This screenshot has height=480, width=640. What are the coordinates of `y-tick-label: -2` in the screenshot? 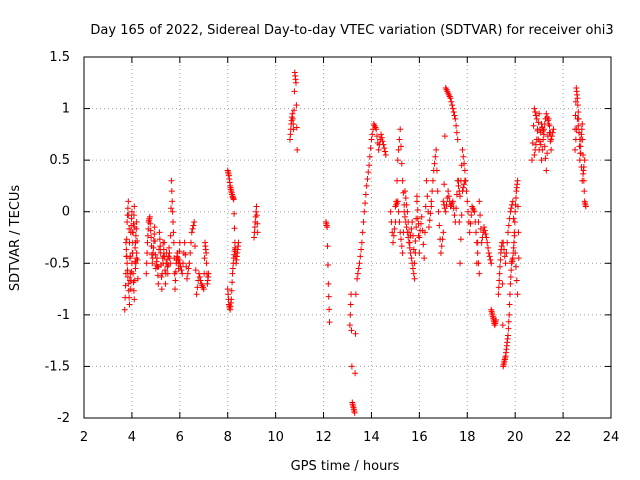 It's located at (63, 418).